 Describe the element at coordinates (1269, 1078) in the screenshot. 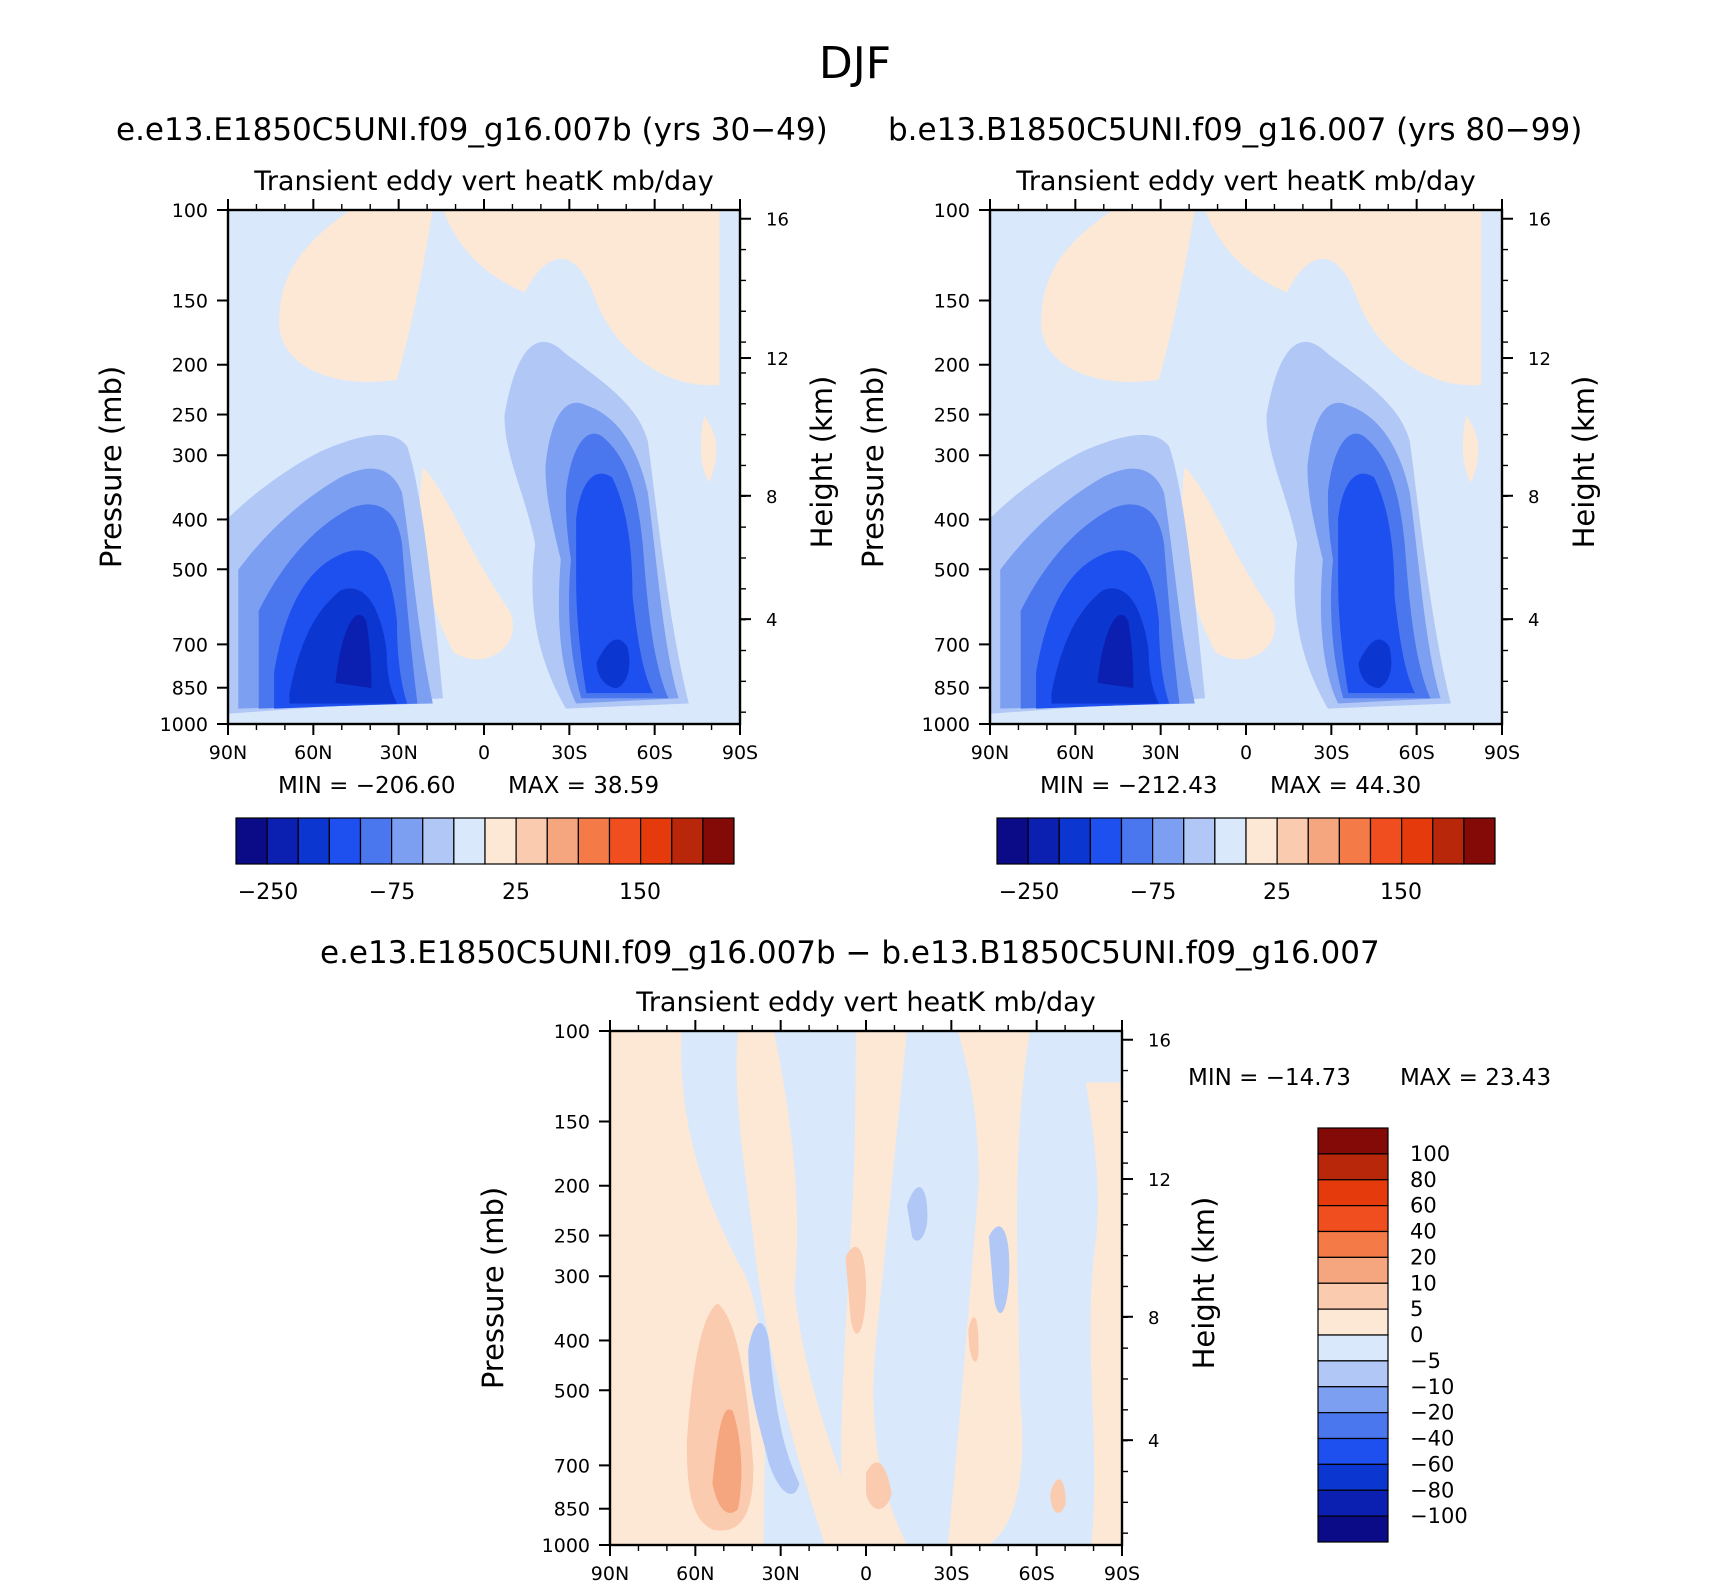

I see `panel-3-min-label: MIN = −14.73` at that location.